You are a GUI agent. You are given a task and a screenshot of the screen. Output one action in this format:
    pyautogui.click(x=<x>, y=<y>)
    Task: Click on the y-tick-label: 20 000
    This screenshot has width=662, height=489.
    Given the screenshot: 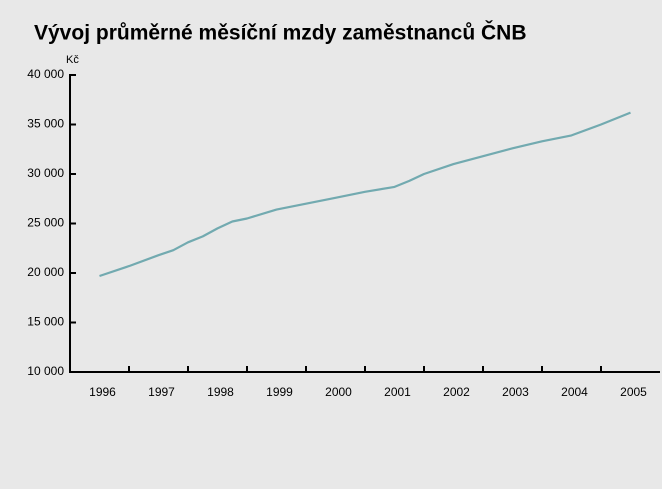 What is the action you would take?
    pyautogui.click(x=45, y=272)
    